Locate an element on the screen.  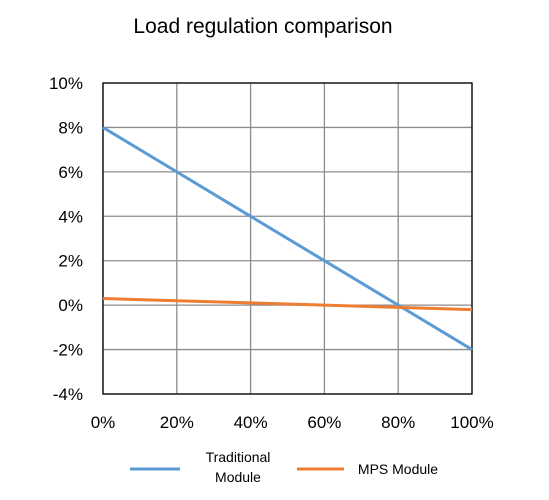
y-tick-label: 6% is located at coordinates (70, 172).